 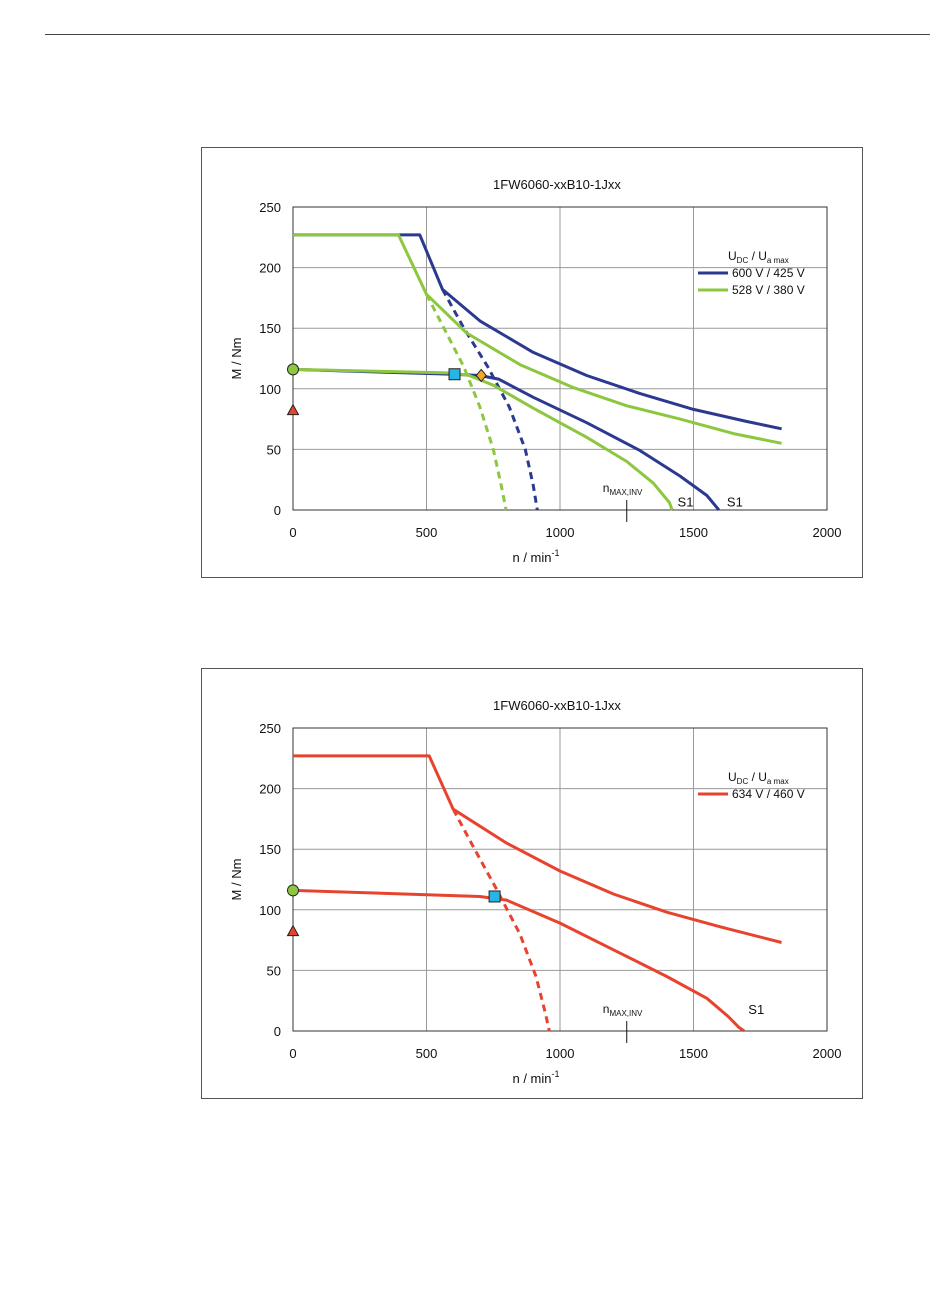 What do you see at coordinates (481, 375) in the screenshot?
I see `diamond-marker` at bounding box center [481, 375].